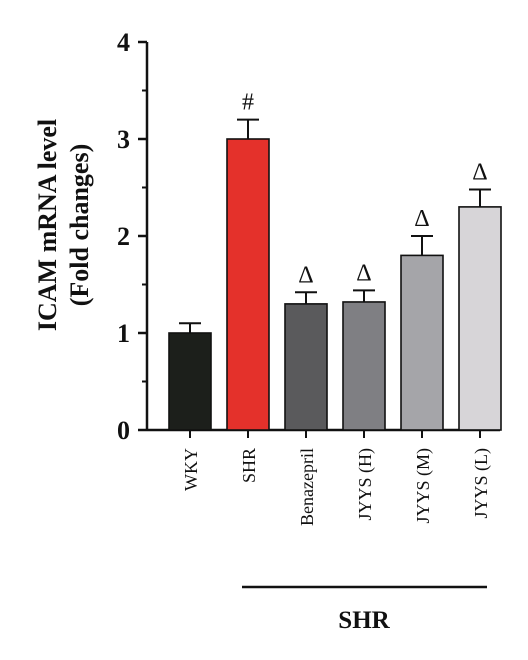 This screenshot has height=660, width=528. I want to click on y-tick-label: 2, so click(123, 236).